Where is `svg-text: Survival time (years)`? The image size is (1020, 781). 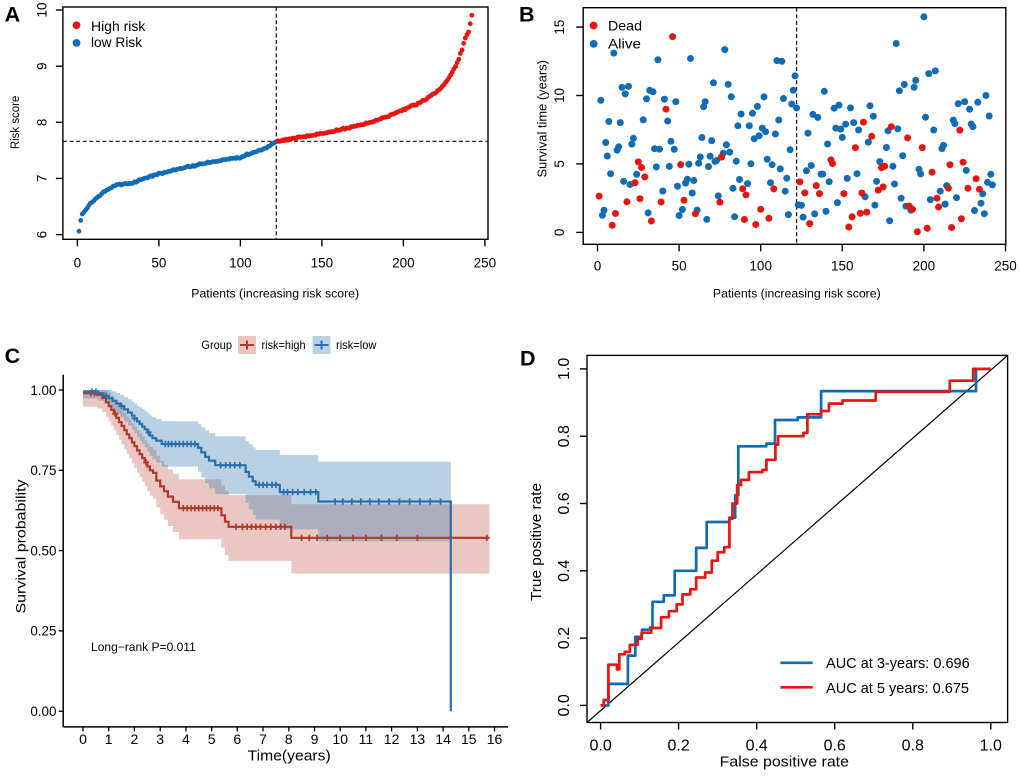
svg-text: Survival time (years) is located at coordinates (543, 119).